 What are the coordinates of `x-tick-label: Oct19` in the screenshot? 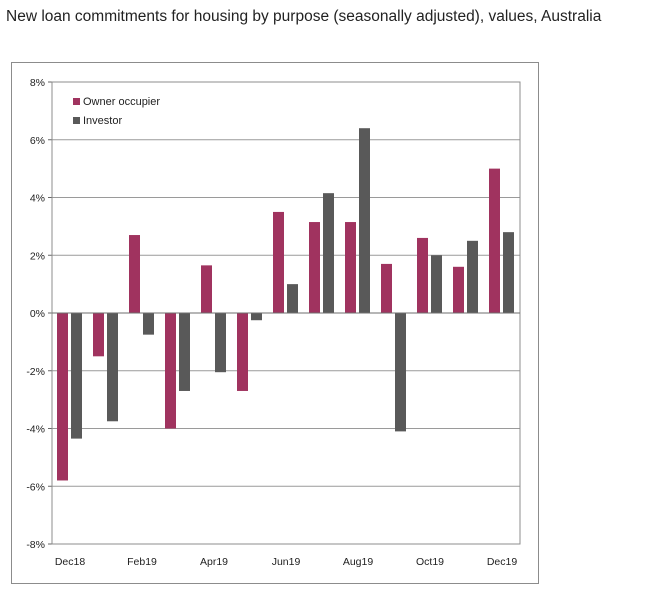 It's located at (430, 562).